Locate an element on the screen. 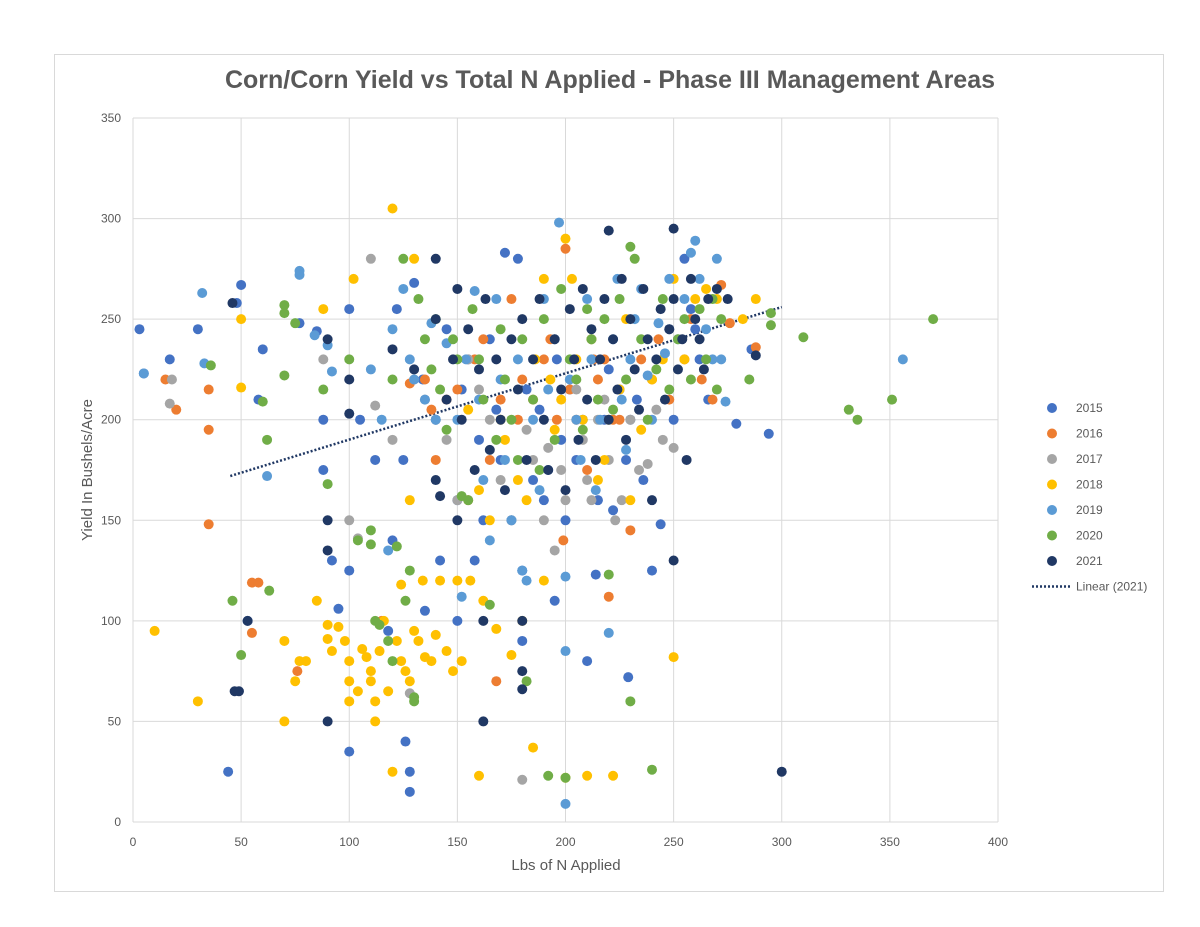 The width and height of the screenshot is (1200, 927). y-tick-label: 350 is located at coordinates (111, 118).